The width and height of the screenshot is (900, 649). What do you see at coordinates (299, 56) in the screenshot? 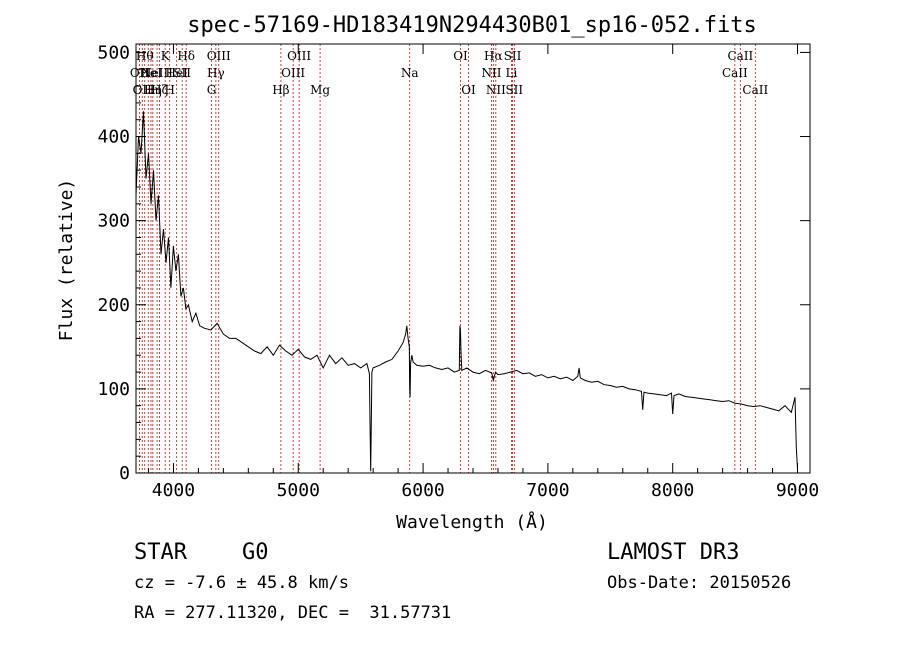
I see `line-label-18: OIII` at bounding box center [299, 56].